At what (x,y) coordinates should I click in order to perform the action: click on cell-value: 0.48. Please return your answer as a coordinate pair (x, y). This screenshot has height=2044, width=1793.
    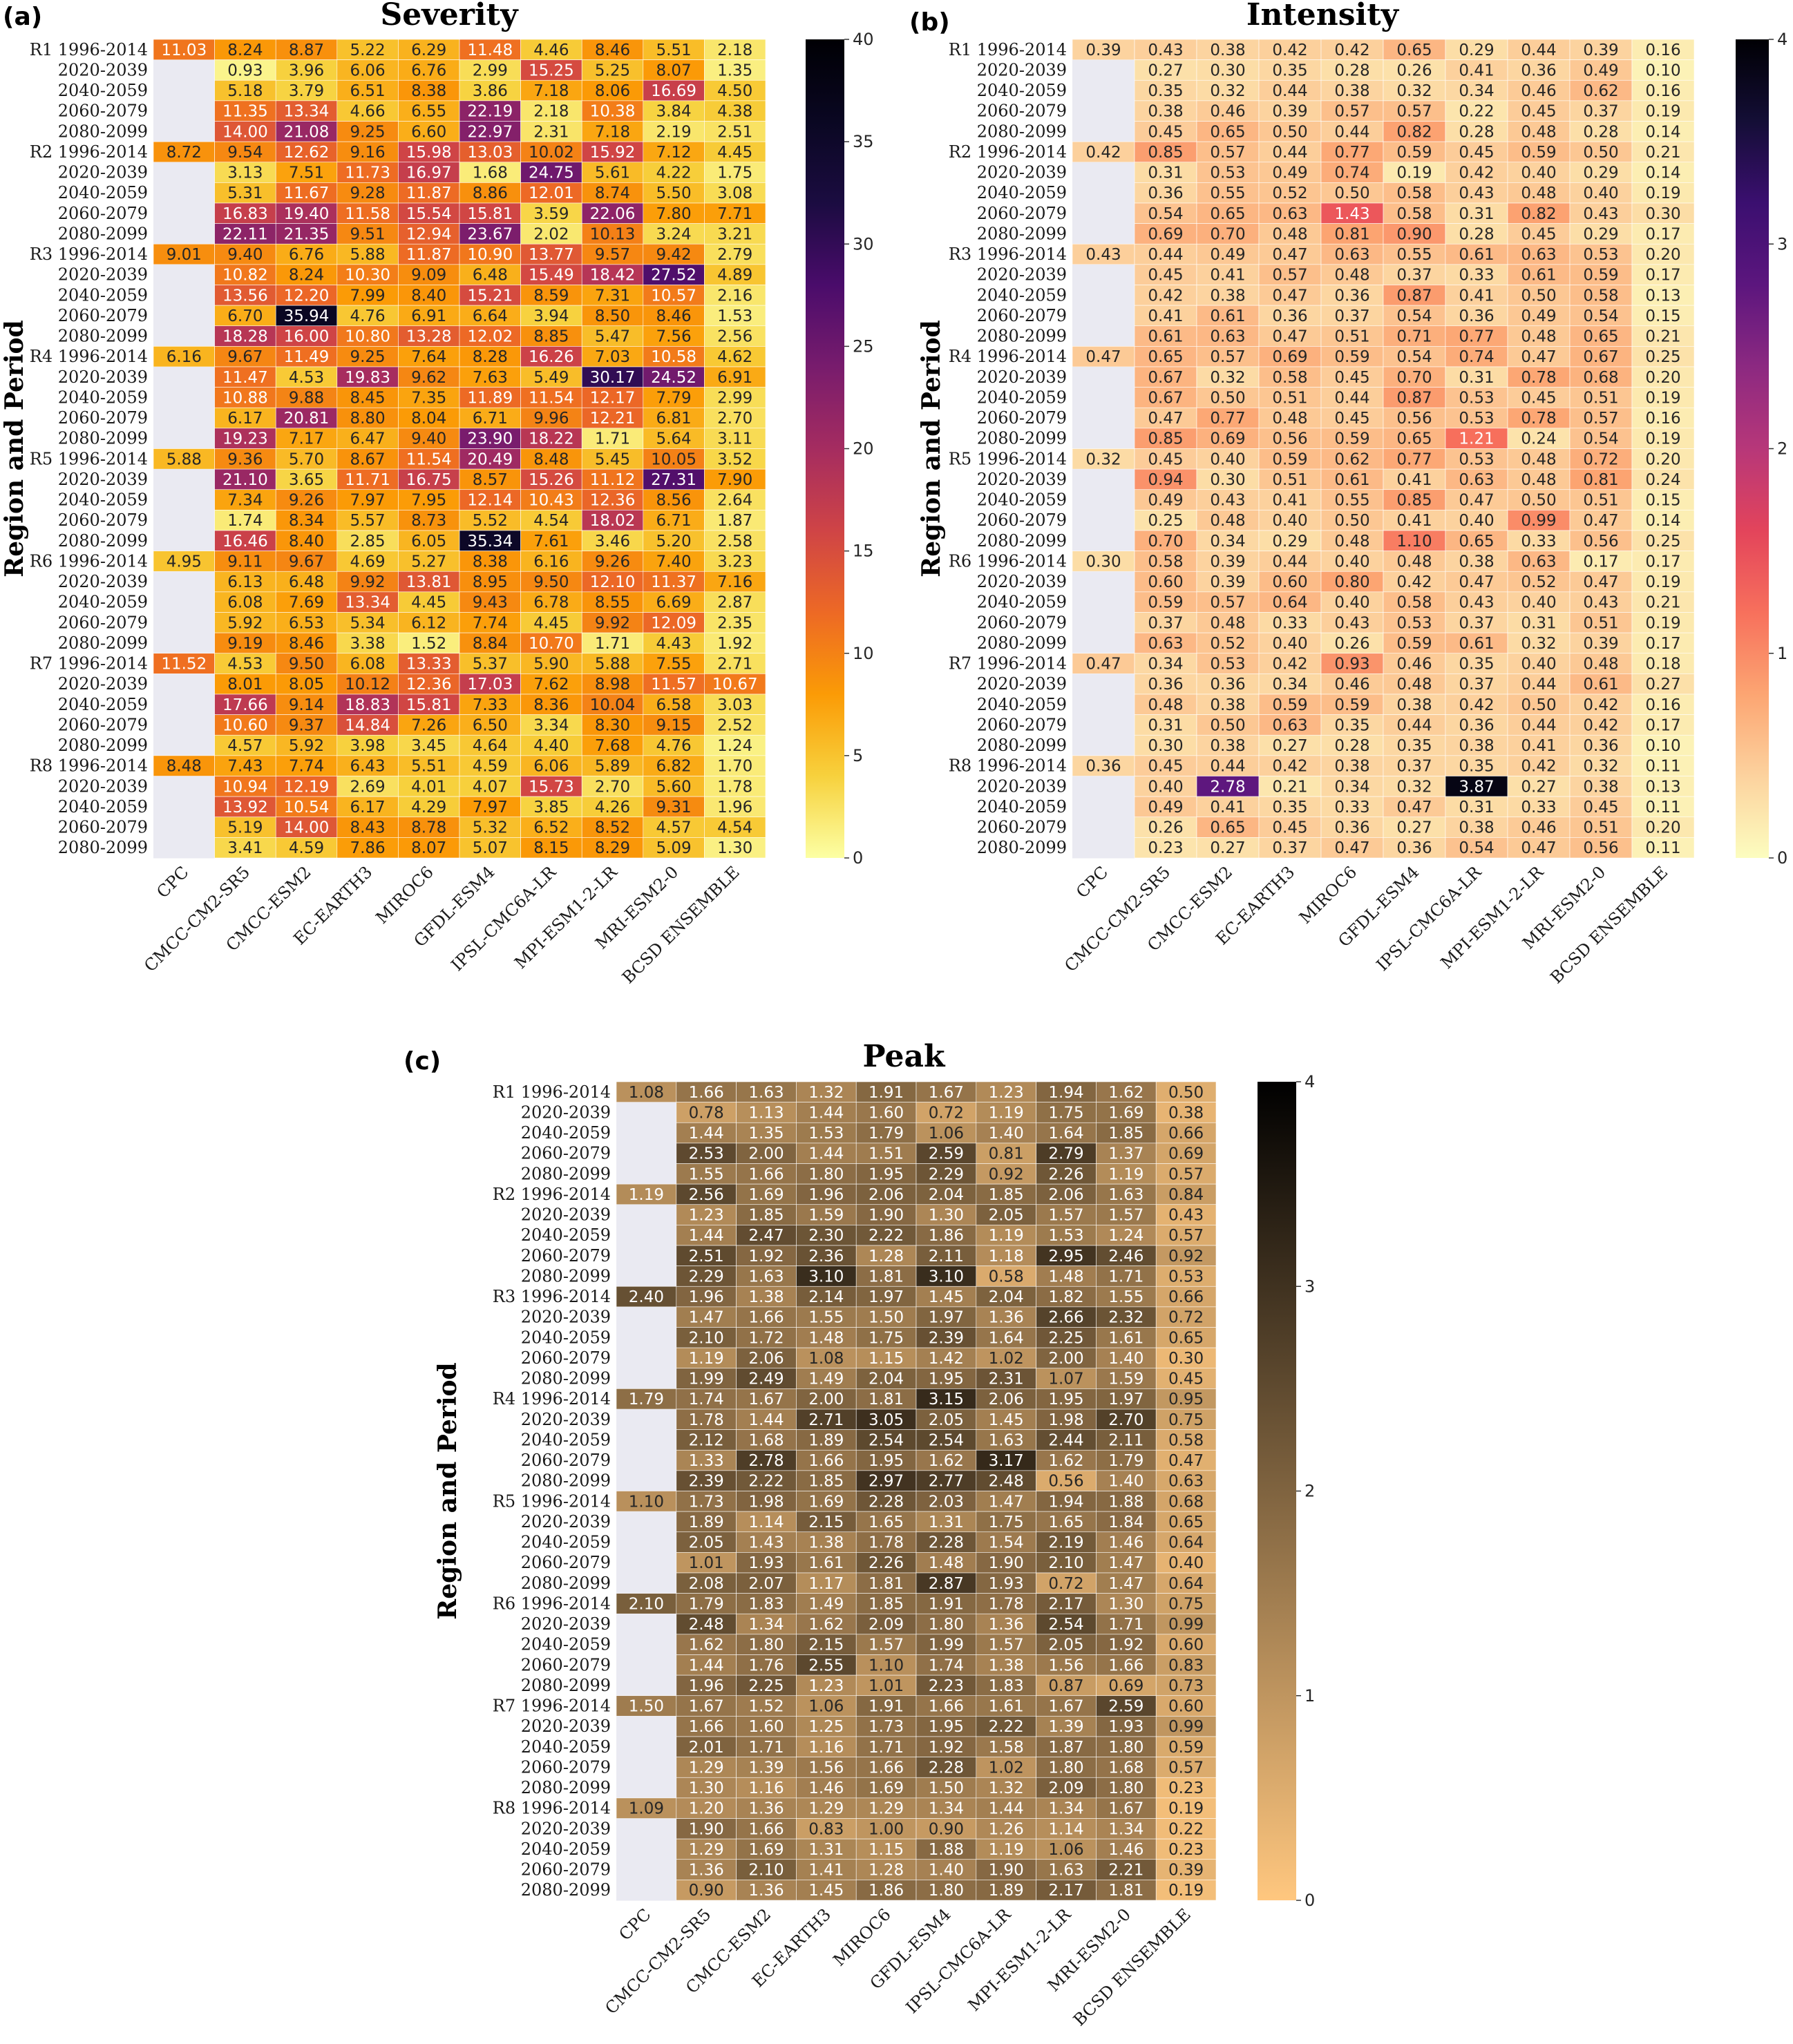
    Looking at the image, I should click on (1351, 542).